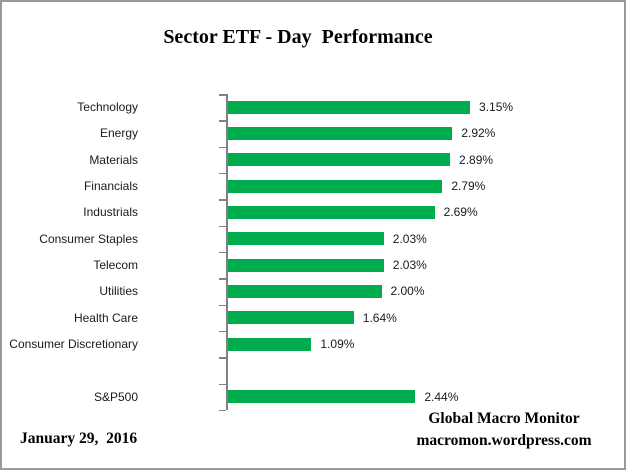  Describe the element at coordinates (88, 238) in the screenshot. I see `category-label: Consumer Staples` at that location.